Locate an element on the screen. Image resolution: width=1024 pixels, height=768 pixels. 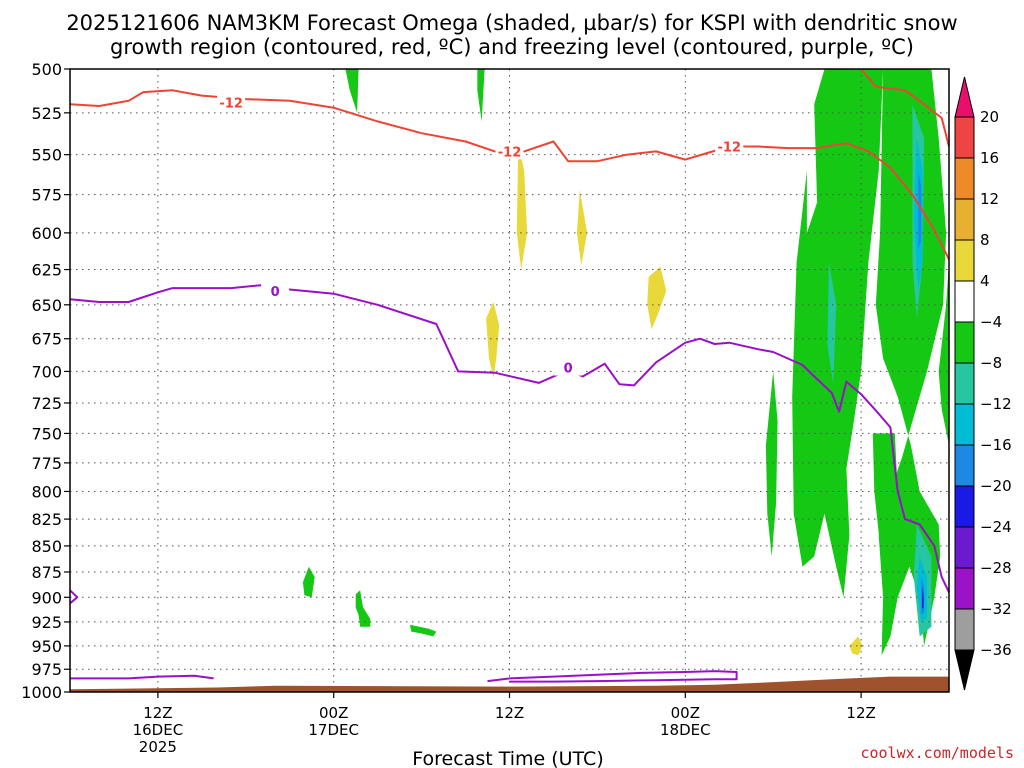
y-tick-label: 950 is located at coordinates (46, 646).